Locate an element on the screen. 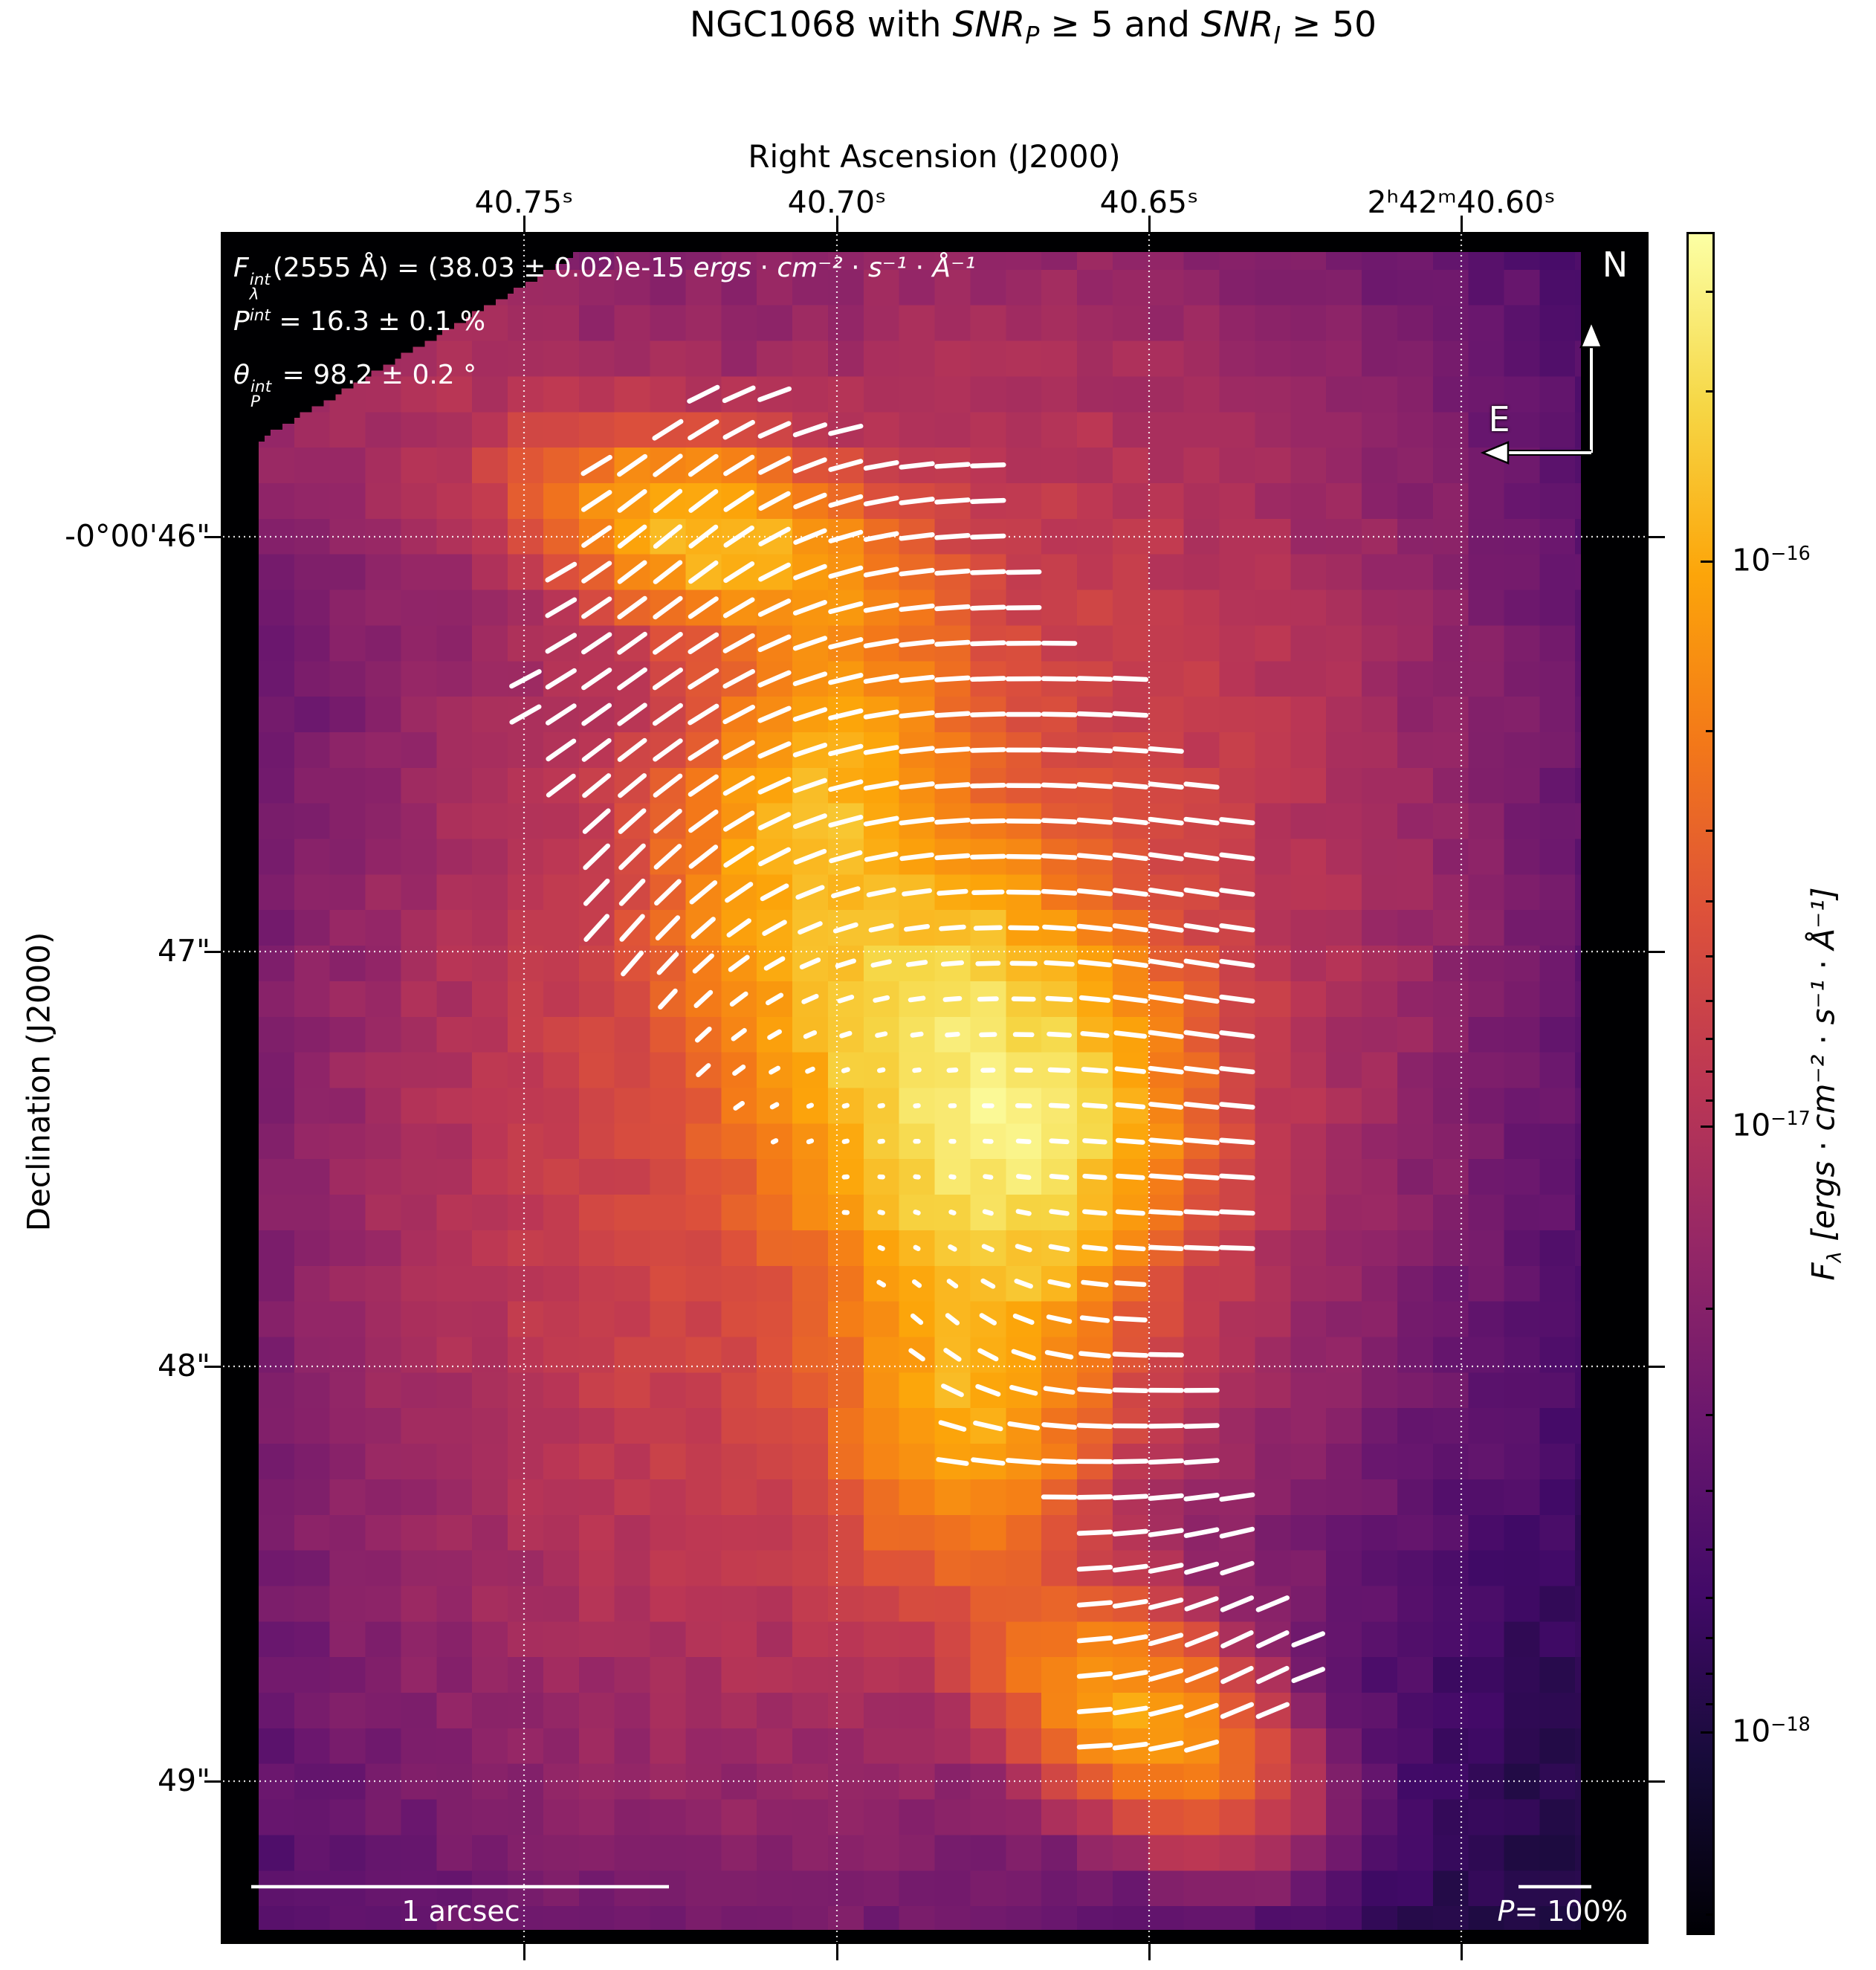 The width and height of the screenshot is (1876, 1970). colorbar is located at coordinates (1700, 1083).